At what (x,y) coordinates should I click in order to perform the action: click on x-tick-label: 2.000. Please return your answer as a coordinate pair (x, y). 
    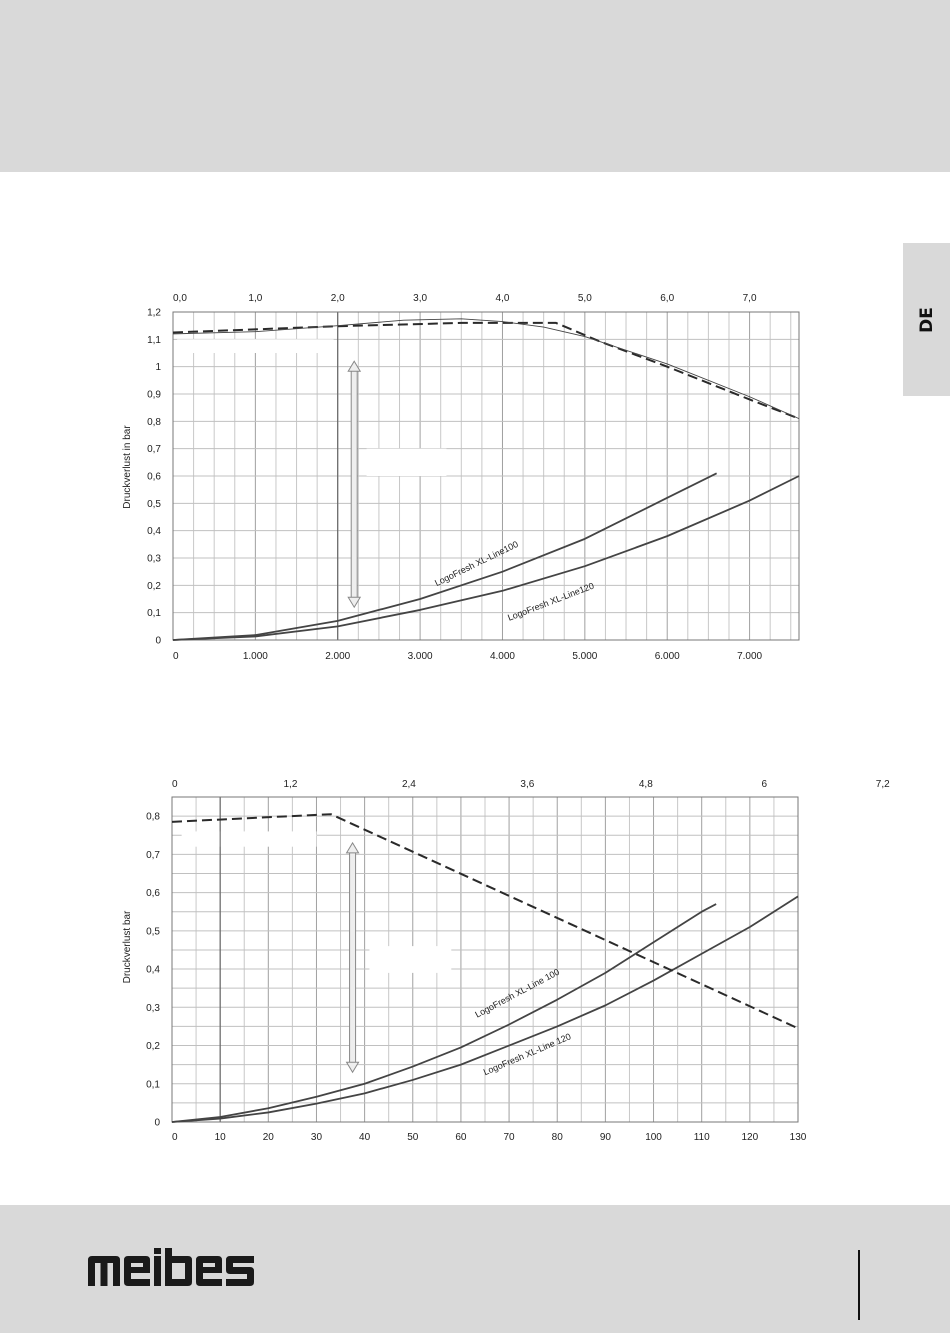
    Looking at the image, I should click on (337, 656).